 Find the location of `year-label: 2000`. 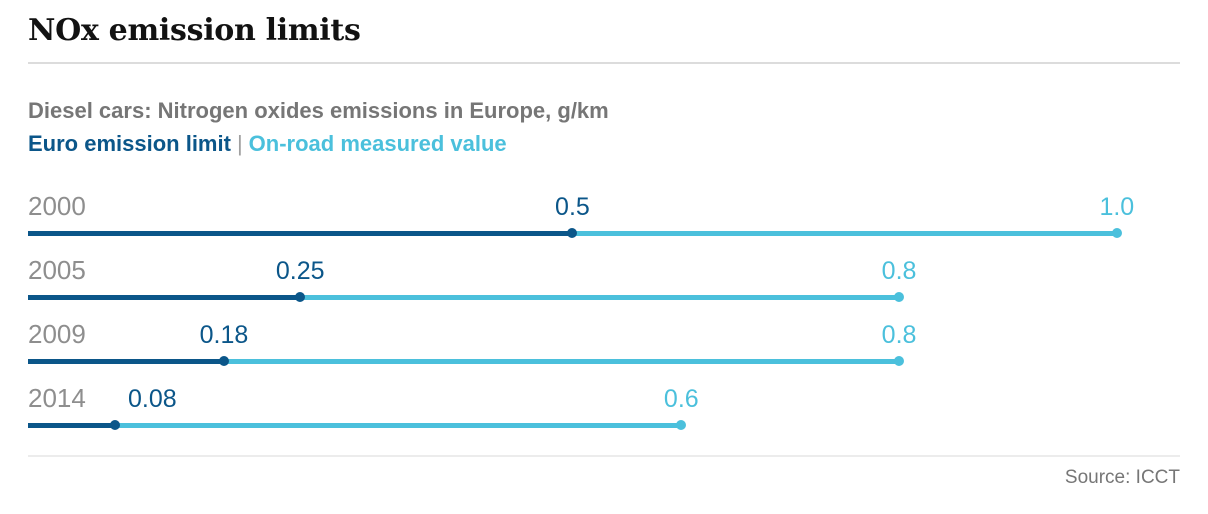

year-label: 2000 is located at coordinates (57, 206).